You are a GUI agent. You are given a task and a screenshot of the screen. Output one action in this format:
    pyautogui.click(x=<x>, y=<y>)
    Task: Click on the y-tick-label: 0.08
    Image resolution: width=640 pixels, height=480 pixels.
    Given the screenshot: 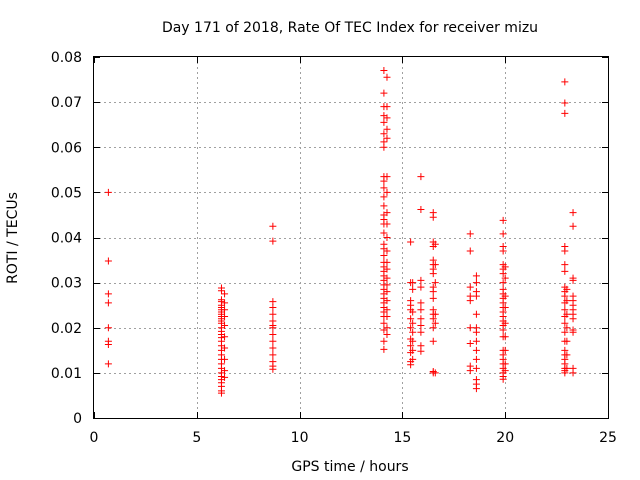 What is the action you would take?
    pyautogui.click(x=66, y=58)
    